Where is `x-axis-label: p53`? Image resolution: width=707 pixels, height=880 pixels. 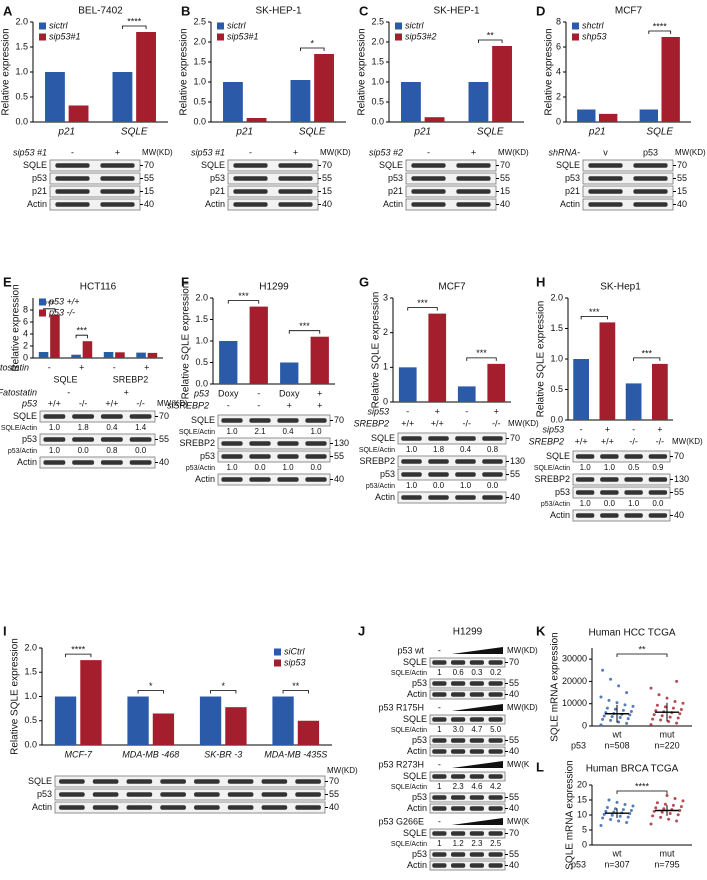
x-axis-label: p53 is located at coordinates (578, 864).